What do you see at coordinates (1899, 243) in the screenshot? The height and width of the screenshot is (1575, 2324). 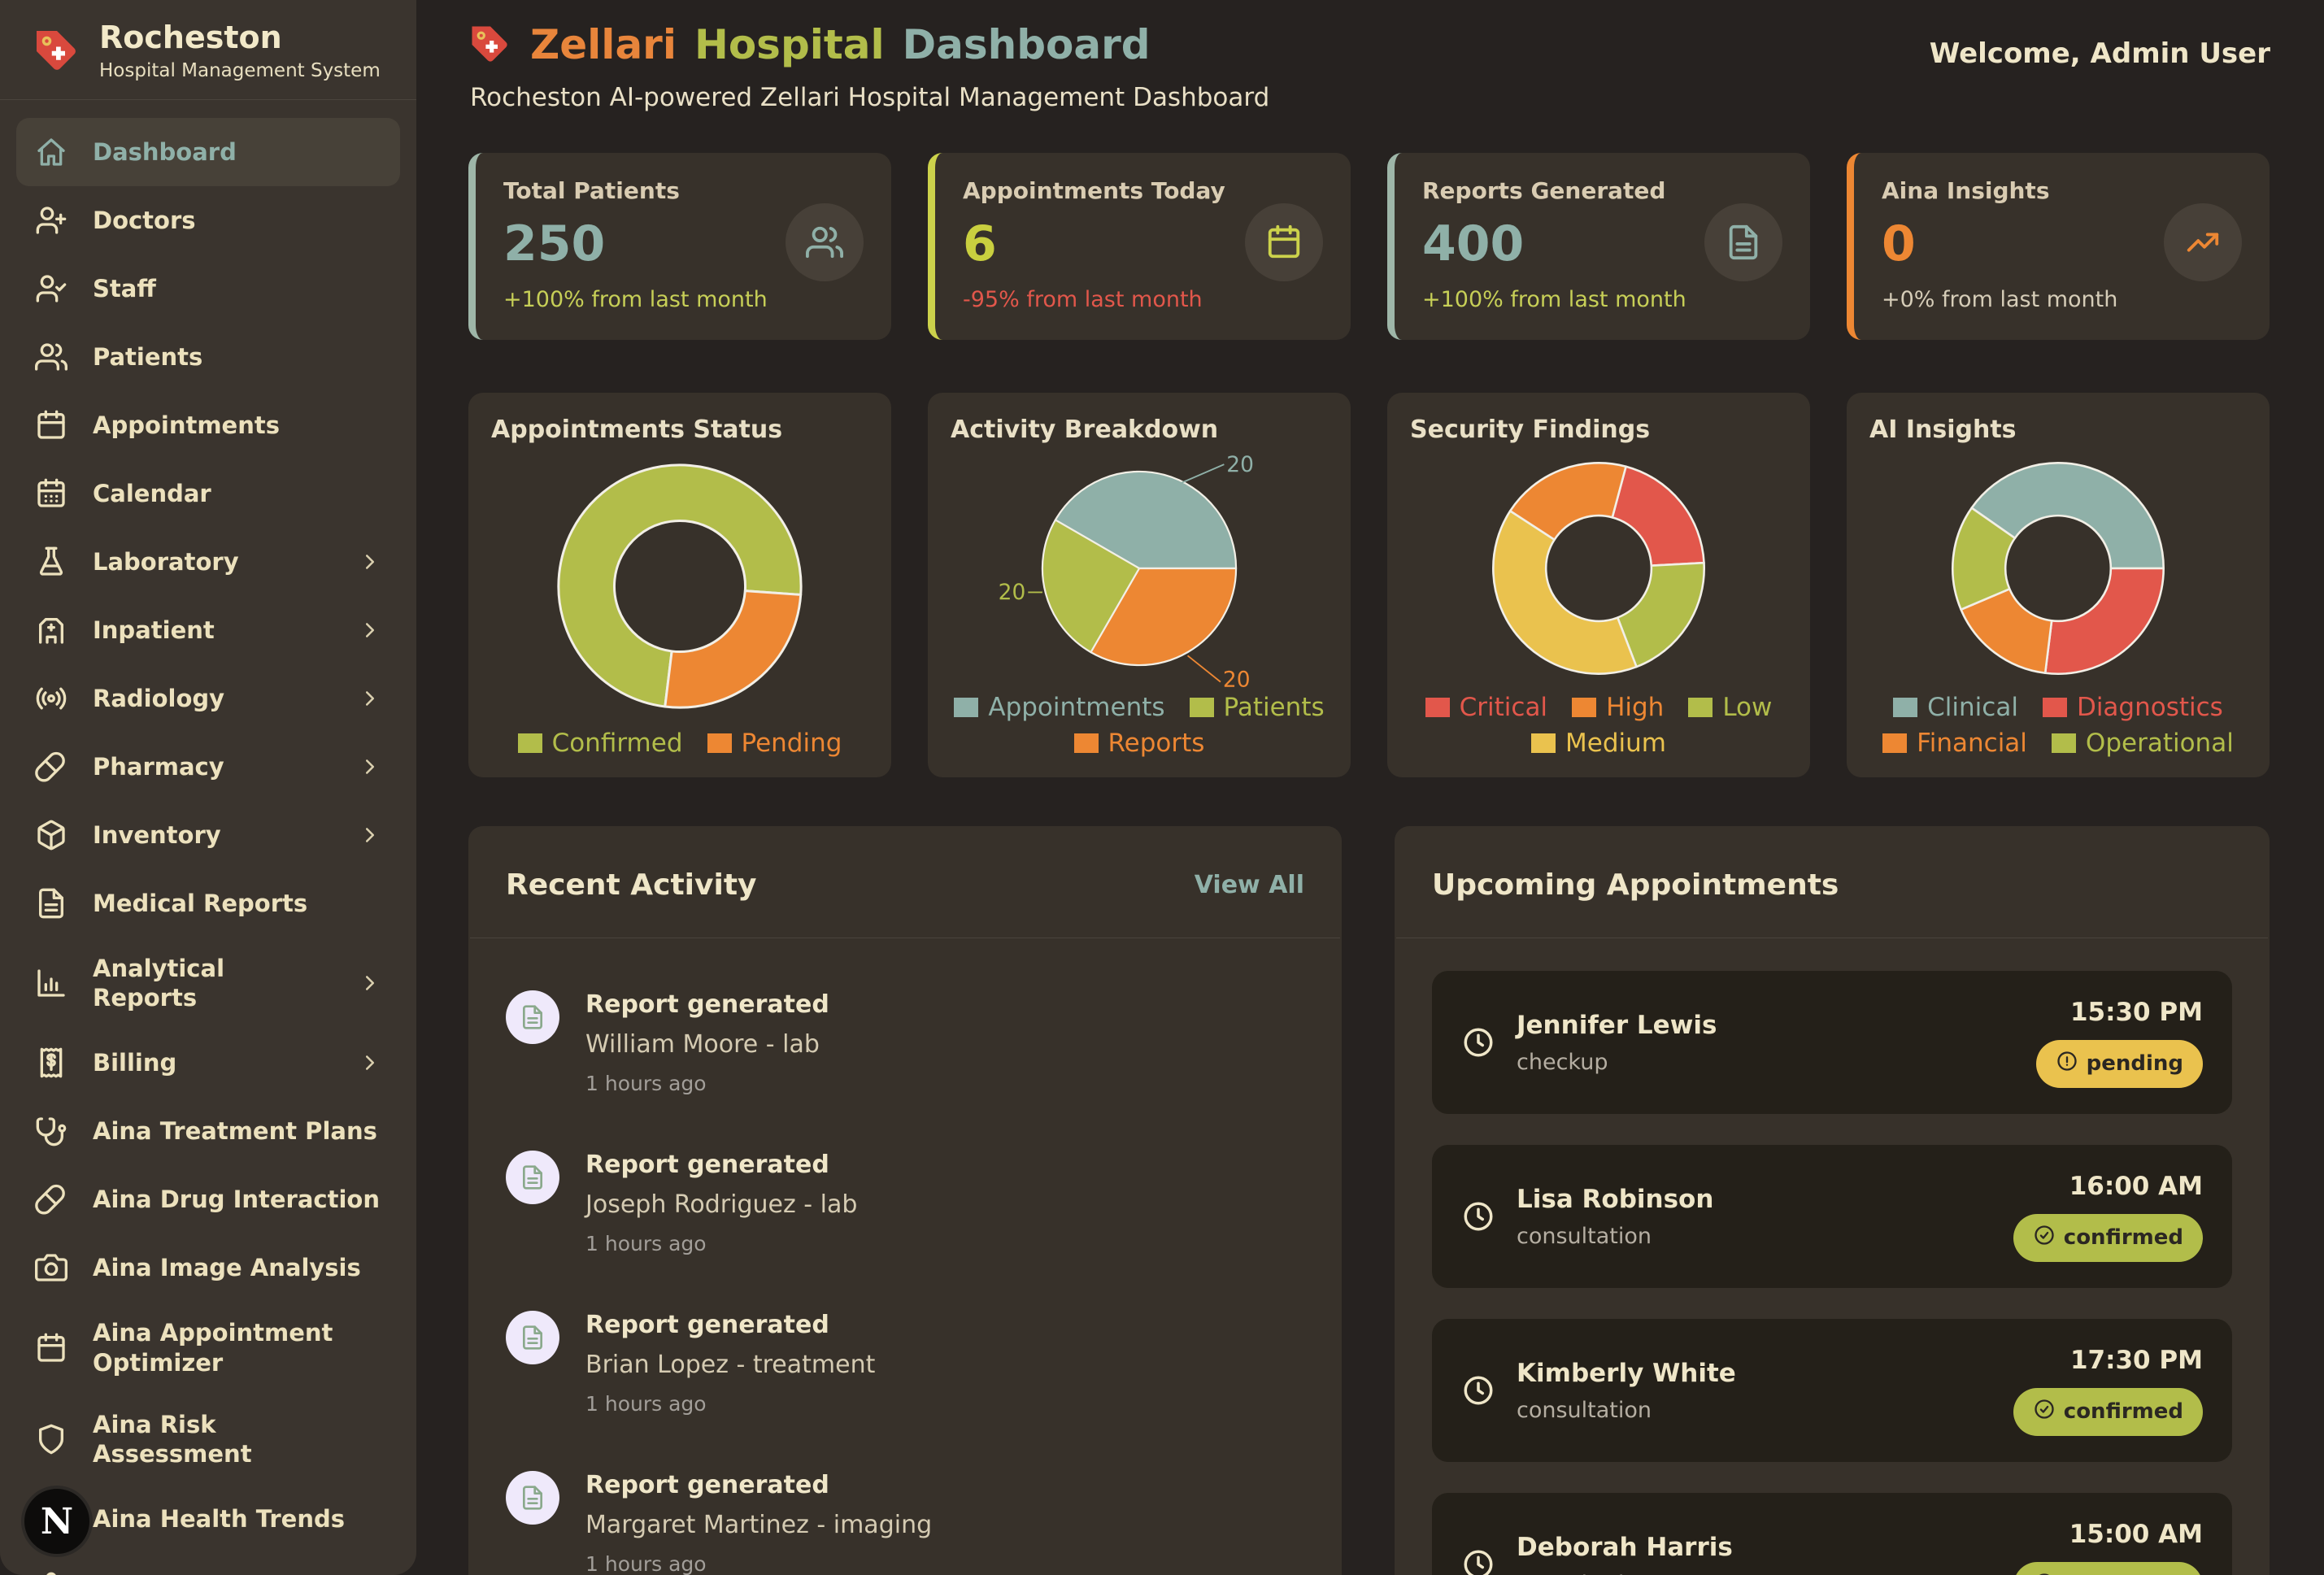 I see `stat-value: 0` at bounding box center [1899, 243].